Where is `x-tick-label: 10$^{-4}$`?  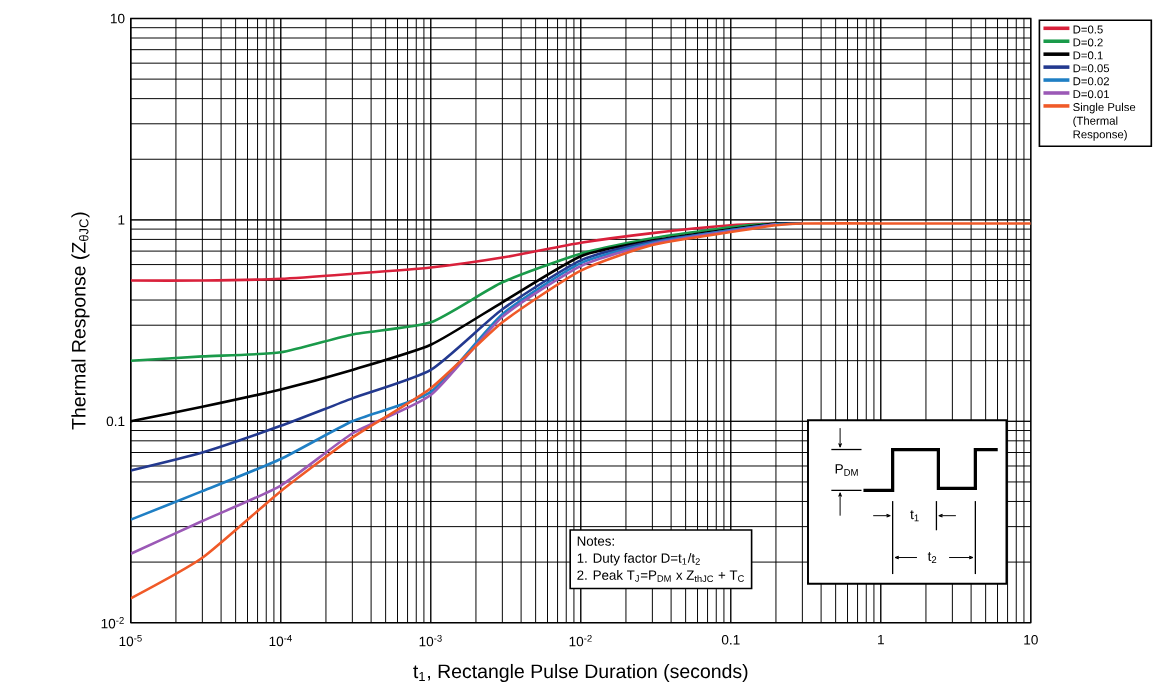 x-tick-label: 10$^{-4}$ is located at coordinates (280, 641).